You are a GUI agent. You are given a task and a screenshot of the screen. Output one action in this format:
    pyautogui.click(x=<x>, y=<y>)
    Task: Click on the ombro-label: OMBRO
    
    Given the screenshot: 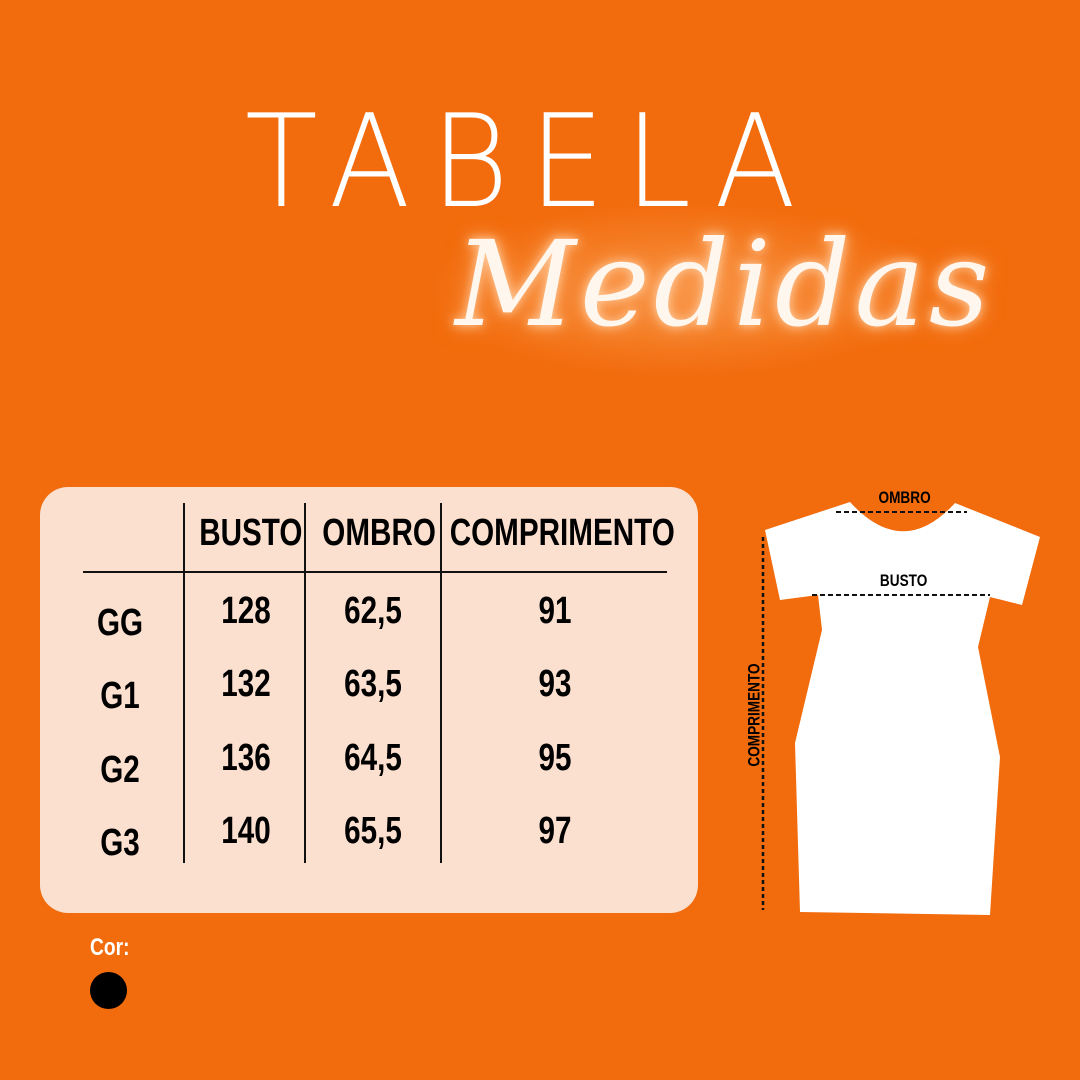 What is the action you would take?
    pyautogui.click(x=904, y=497)
    